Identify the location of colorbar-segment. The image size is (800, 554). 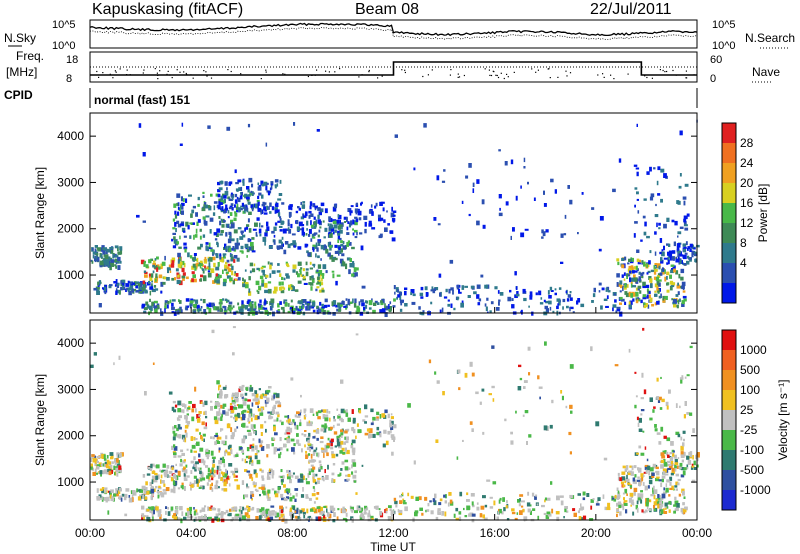
(729, 480).